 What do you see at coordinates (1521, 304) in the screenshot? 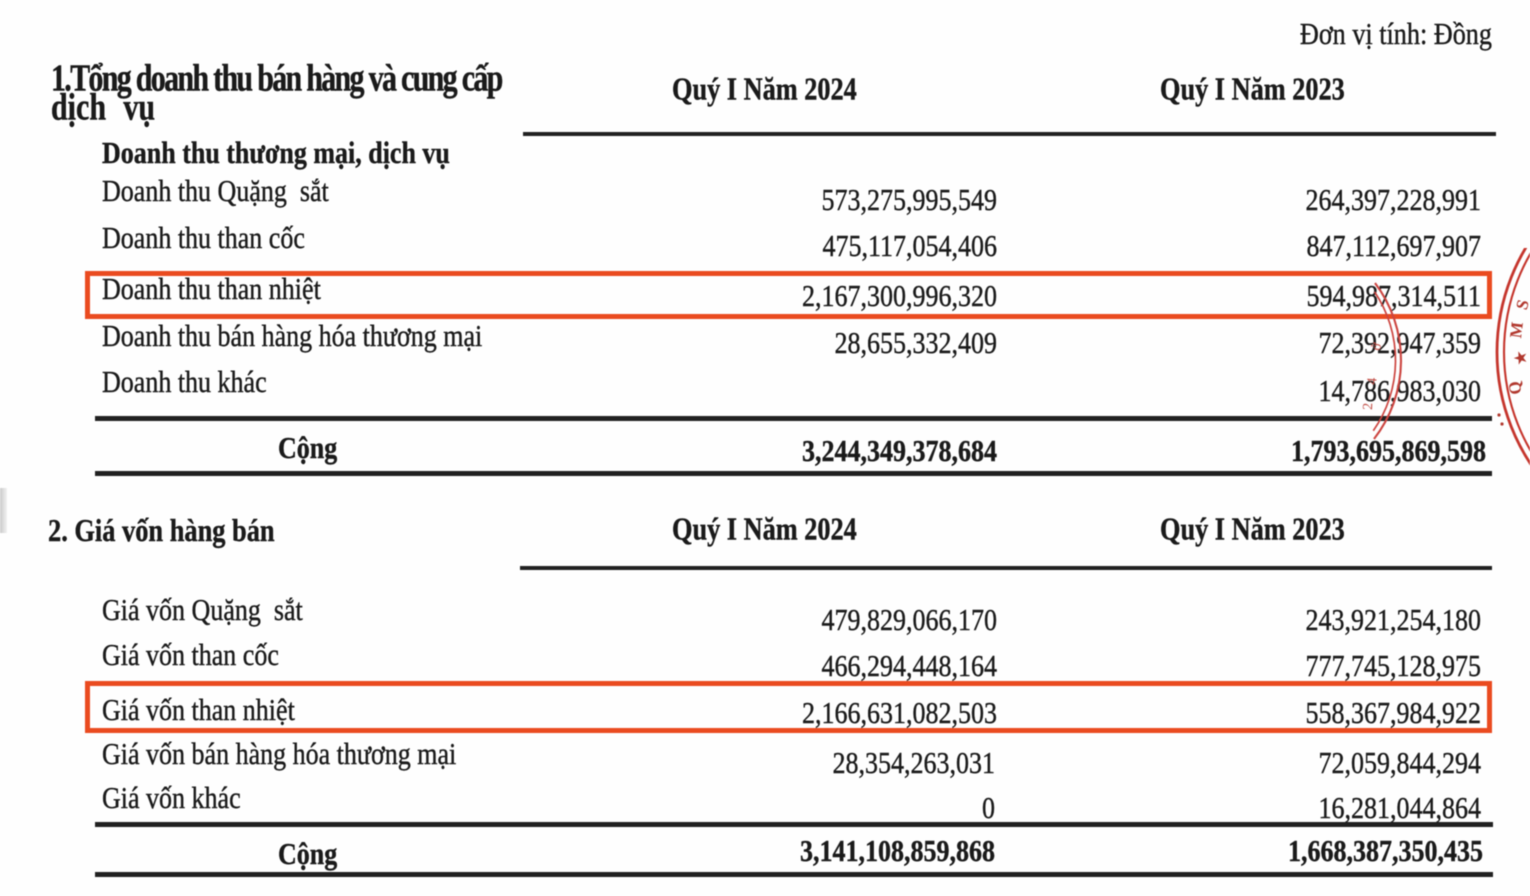
I see `svg-text: S` at bounding box center [1521, 304].